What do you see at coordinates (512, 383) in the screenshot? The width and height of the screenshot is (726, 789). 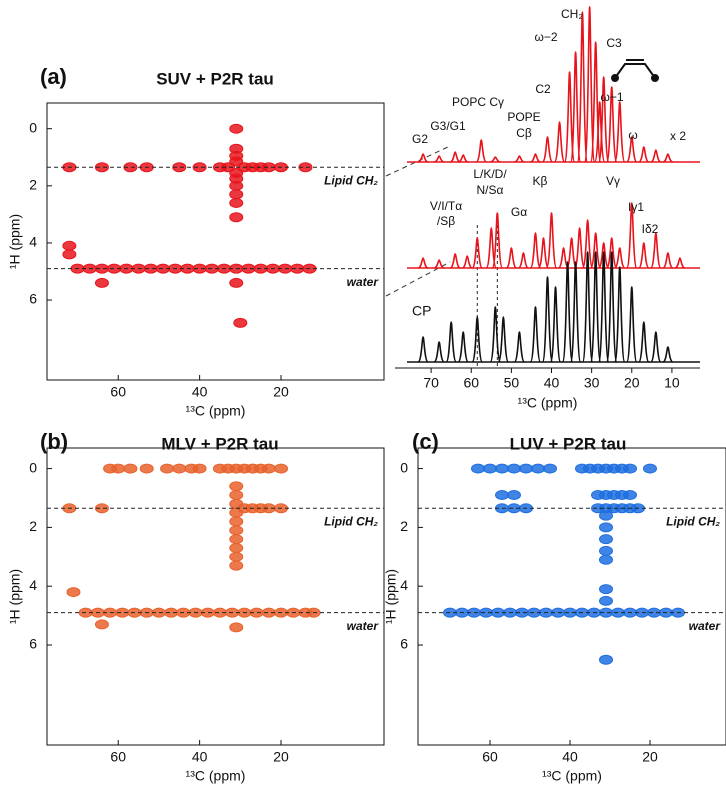 I see `x-tick-label: 50` at bounding box center [512, 383].